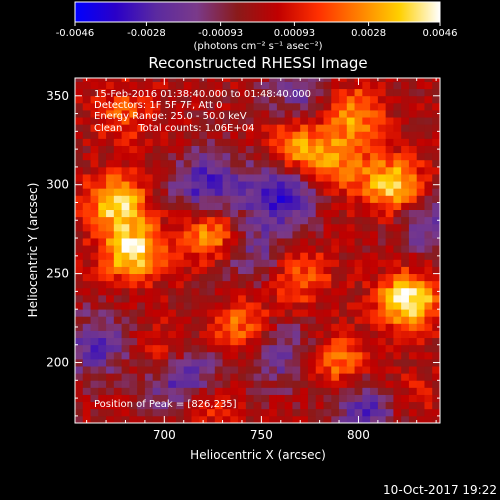 The image size is (500, 500). Describe the element at coordinates (258, 455) in the screenshot. I see `x-axis-label: Heliocentric X (arcsec)` at that location.